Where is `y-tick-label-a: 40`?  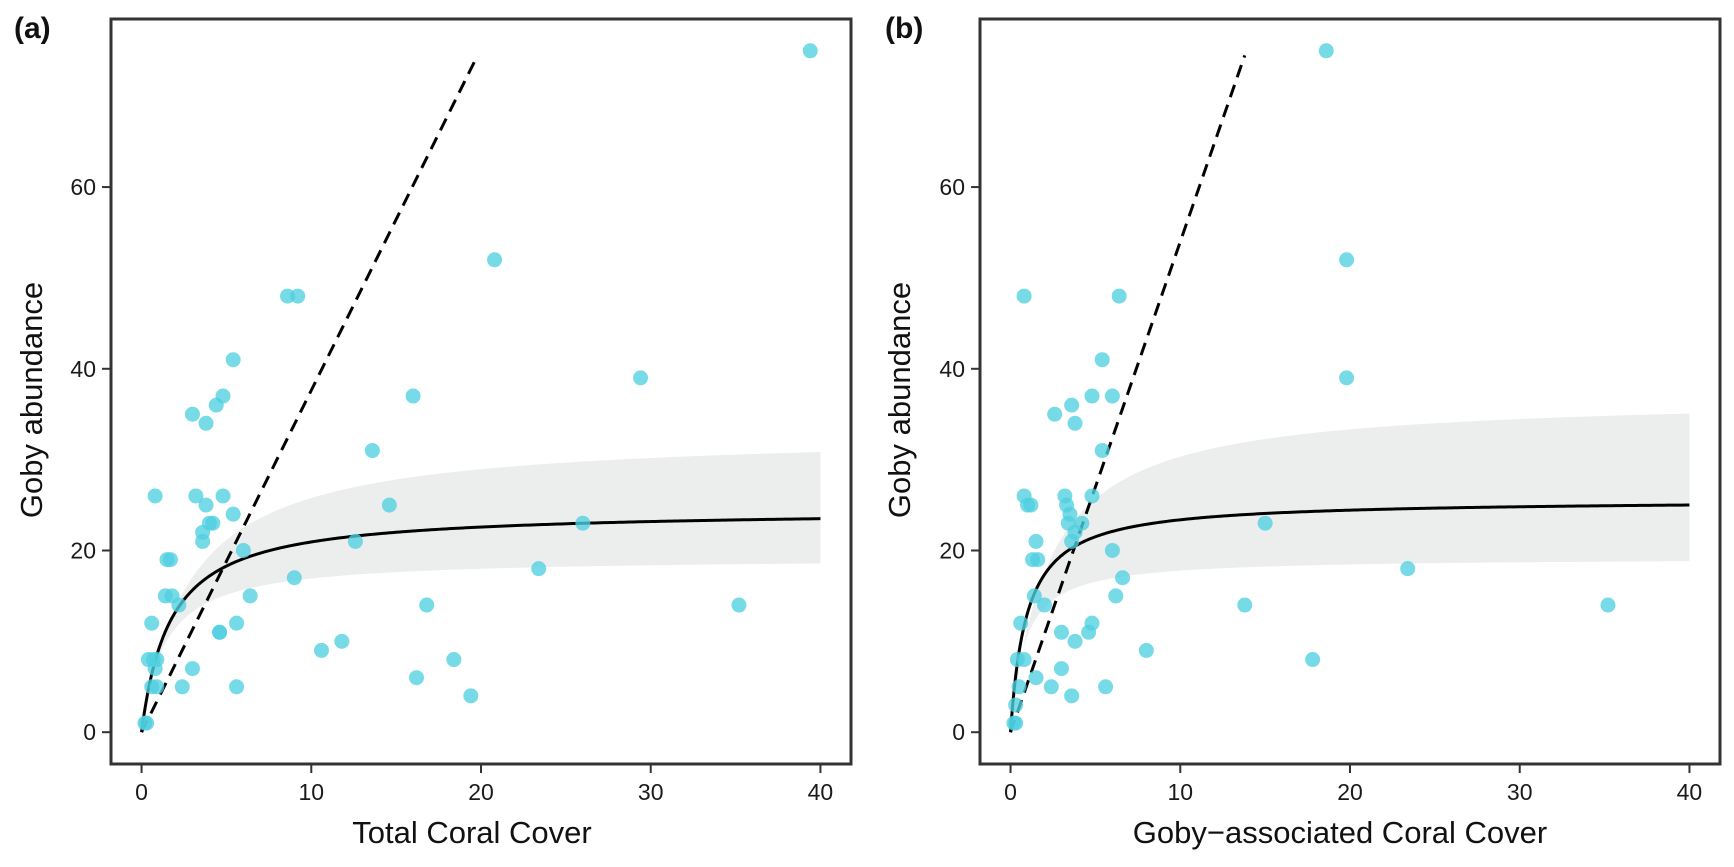
y-tick-label-a: 40 is located at coordinates (83, 369).